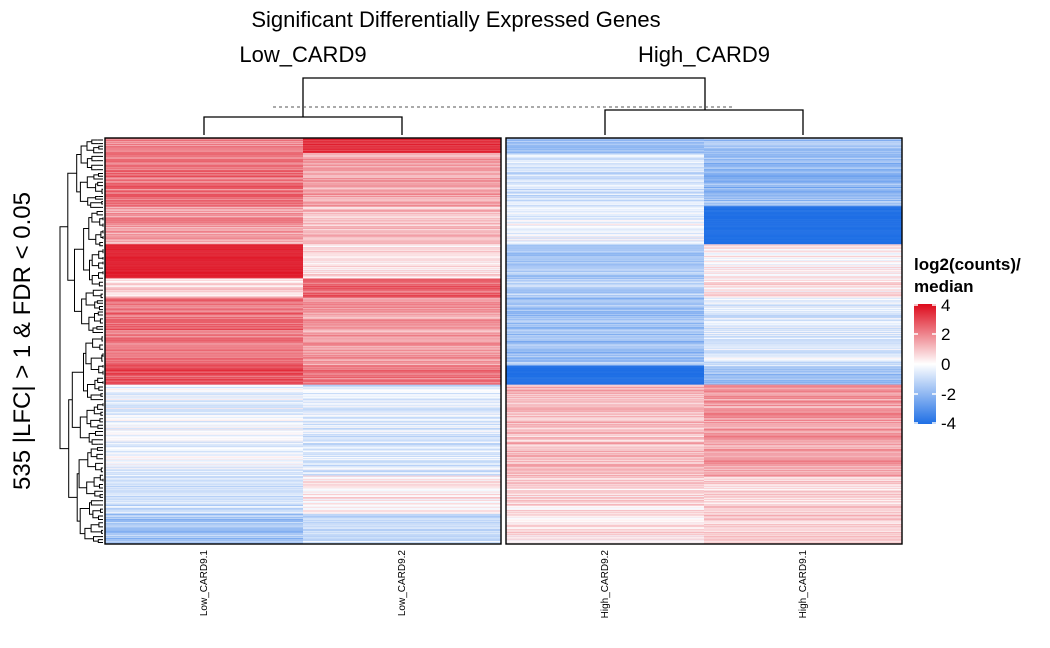 The height and width of the screenshot is (648, 1050). Describe the element at coordinates (948, 423) in the screenshot. I see `legend-tick-label: -4` at that location.